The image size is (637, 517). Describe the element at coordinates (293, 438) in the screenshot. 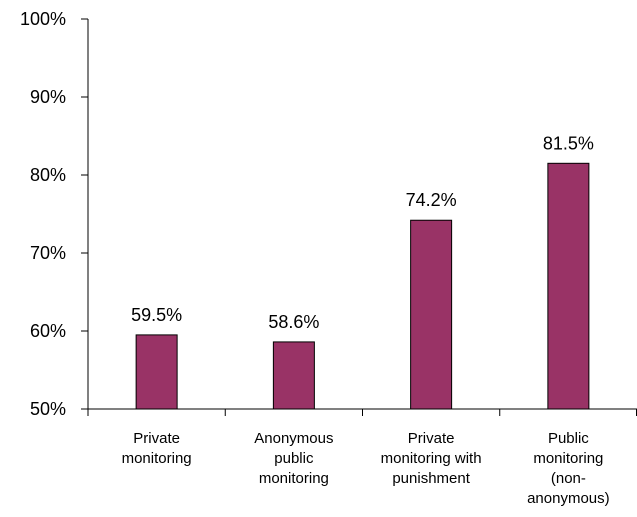

I see `category-label: Anonymous` at that location.